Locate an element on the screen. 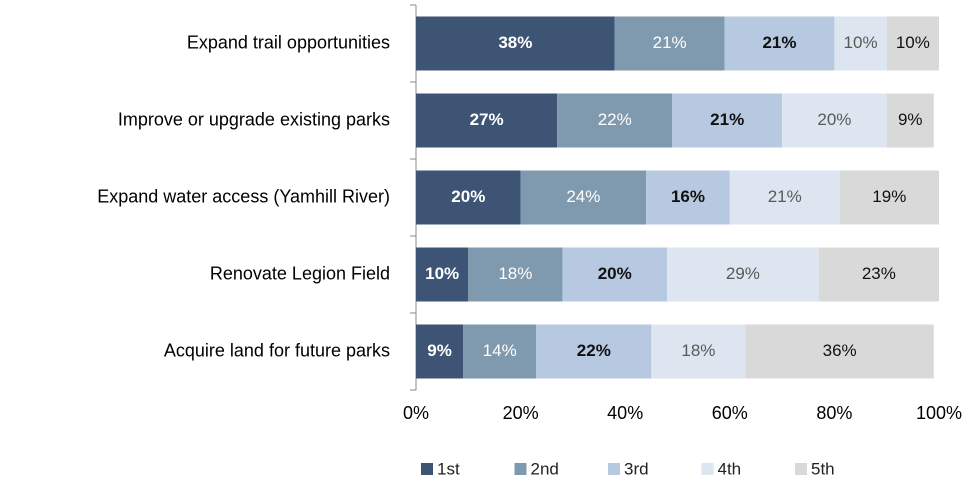  y-tick-label: Expand water access (Yamhill River) is located at coordinates (243, 196).